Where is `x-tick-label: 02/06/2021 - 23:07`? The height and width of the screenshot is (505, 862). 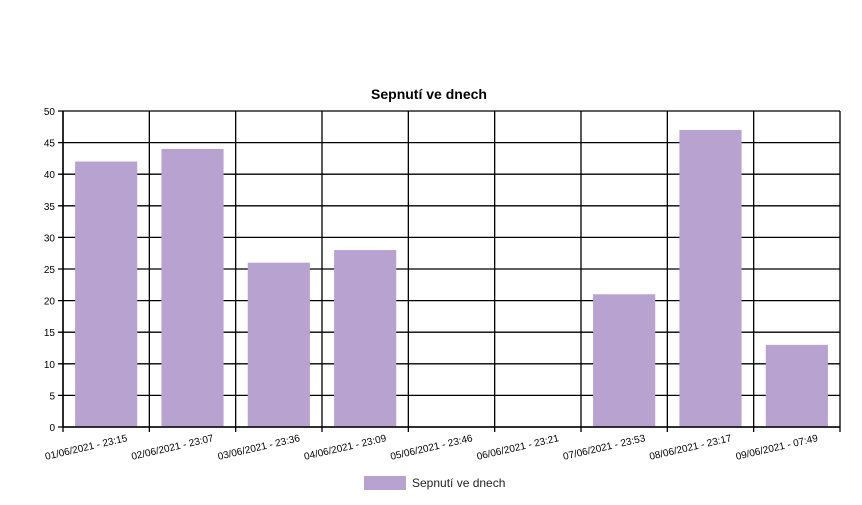 x-tick-label: 02/06/2021 - 23:07 is located at coordinates (172, 448).